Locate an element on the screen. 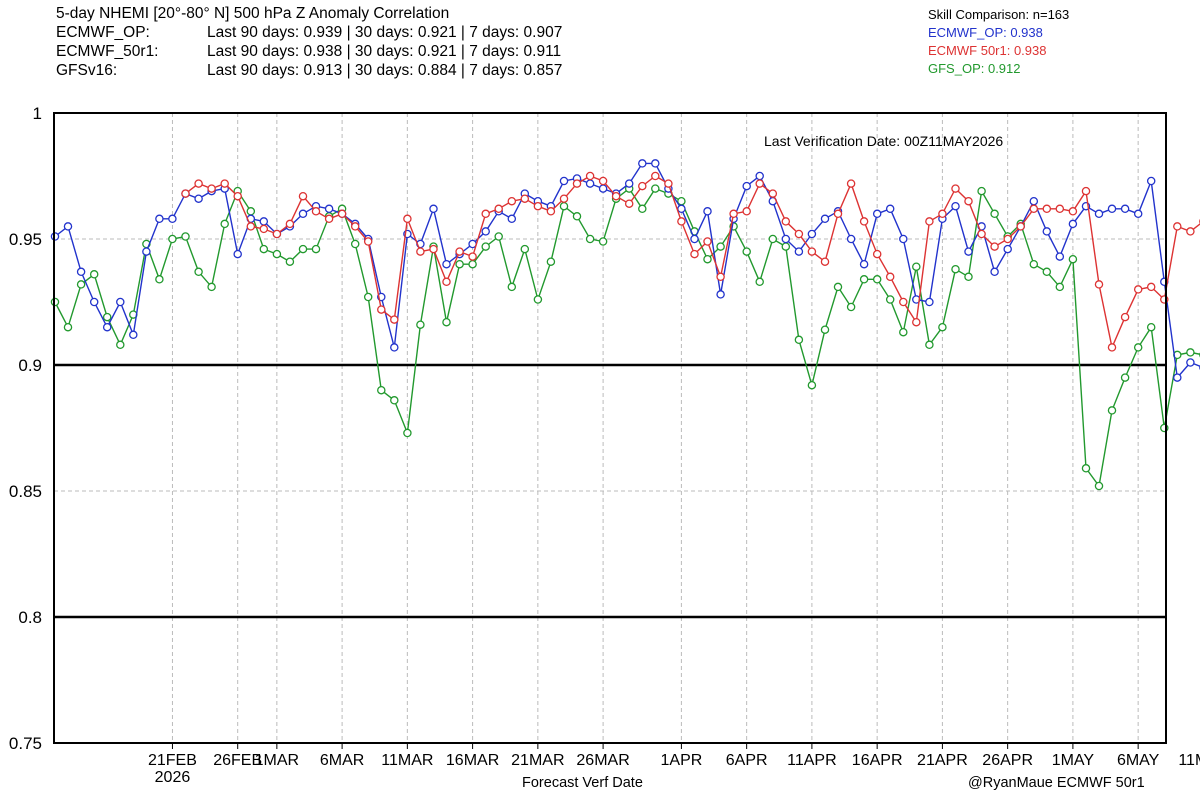  x-tick-label: 11MAR is located at coordinates (407, 760).